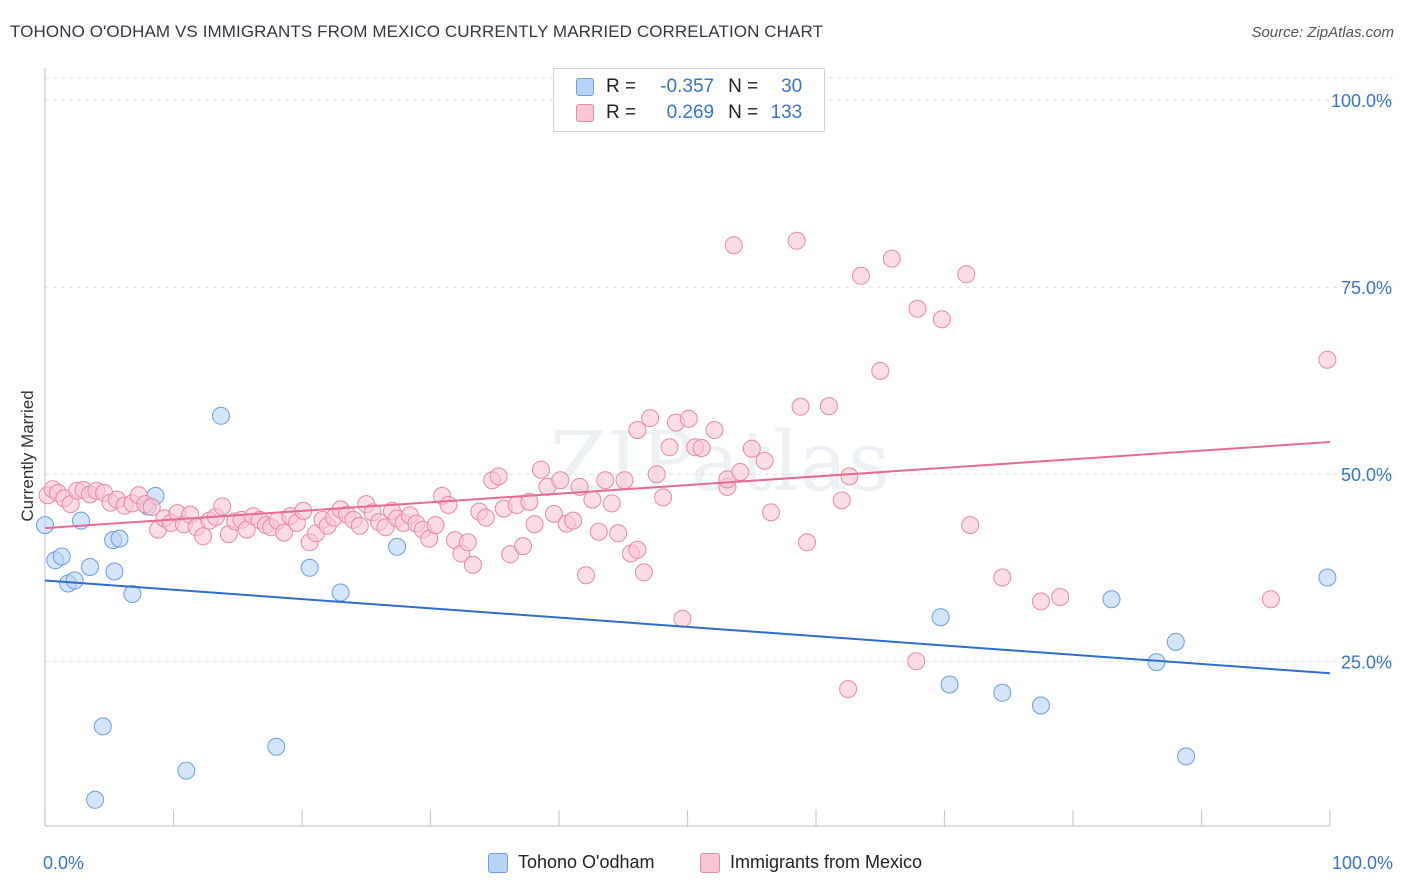 The image size is (1406, 892). I want to click on x-tick-label: 100.0%, so click(1362, 863).